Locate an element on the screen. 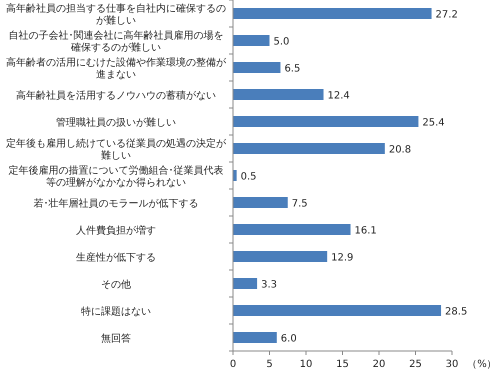 Image resolution: width=500 pixels, height=371 pixels. y-tick-label: 定年後雇用の措置について労働組合･従業員代表等の理解がなかなか得られない is located at coordinates (116, 176).